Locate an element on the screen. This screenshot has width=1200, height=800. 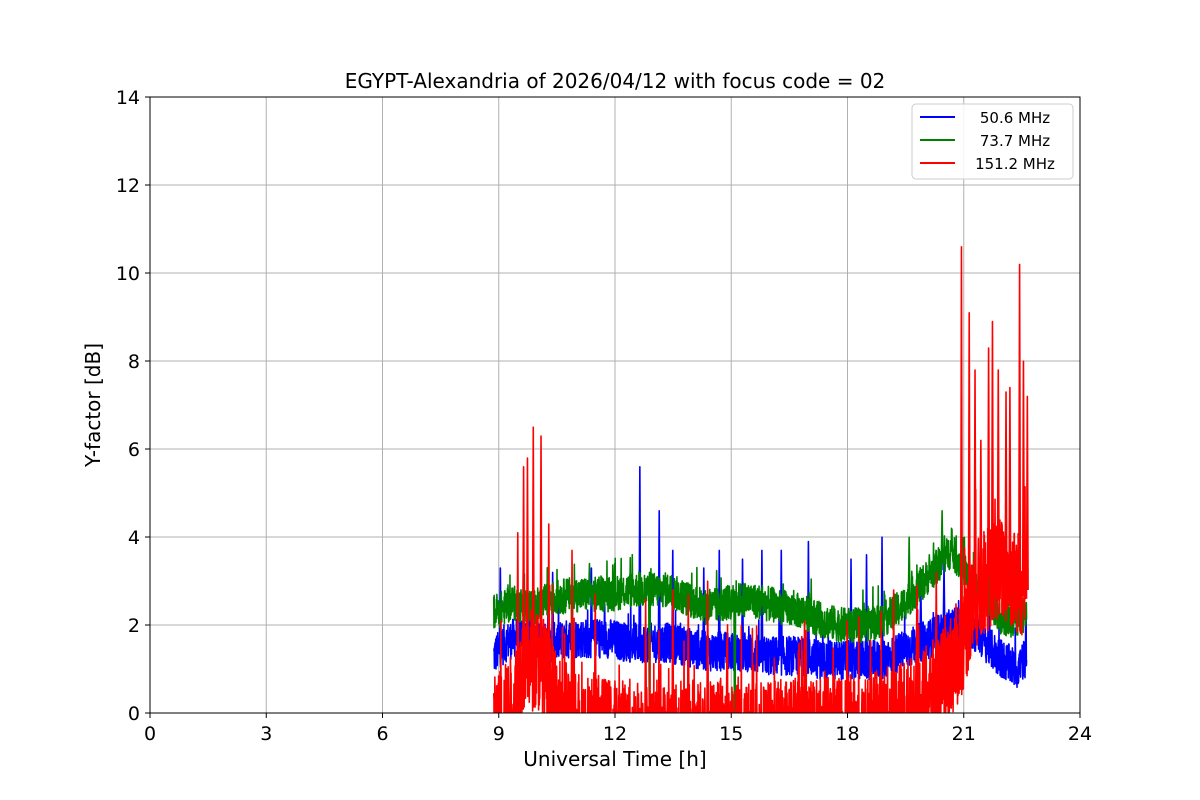
y-tick-label: 0 is located at coordinates (134, 714).